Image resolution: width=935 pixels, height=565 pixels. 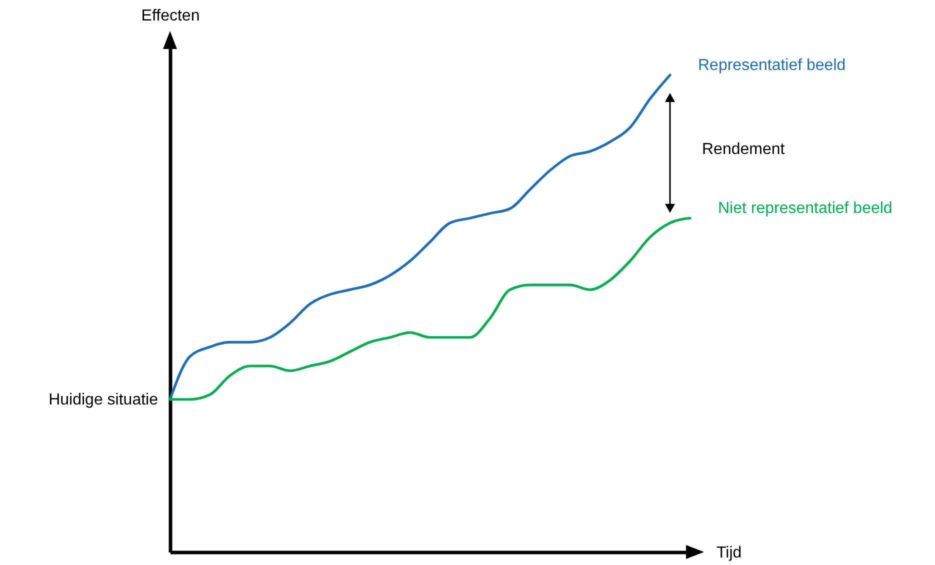 I want to click on text: Huidige situatie, so click(x=103, y=399).